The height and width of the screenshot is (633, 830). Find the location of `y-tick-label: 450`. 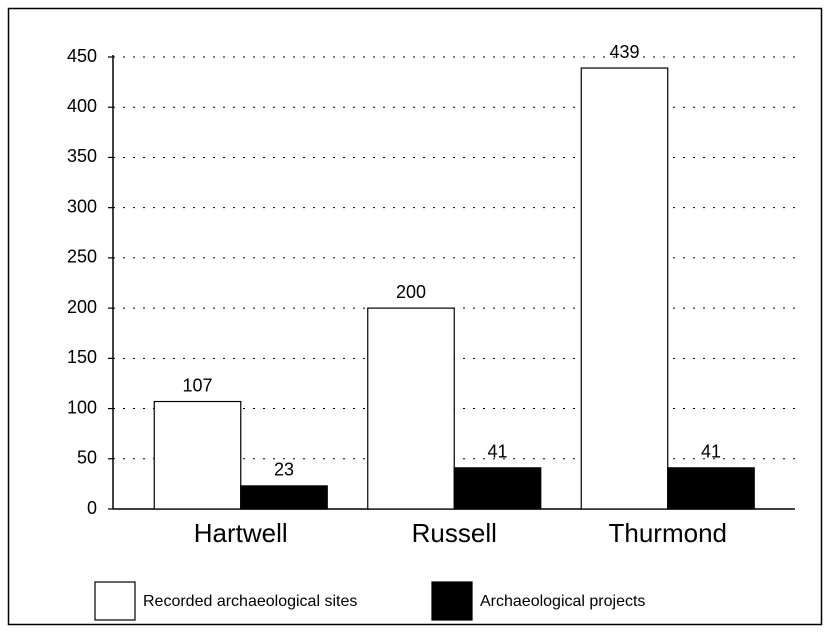

y-tick-label: 450 is located at coordinates (82, 56).